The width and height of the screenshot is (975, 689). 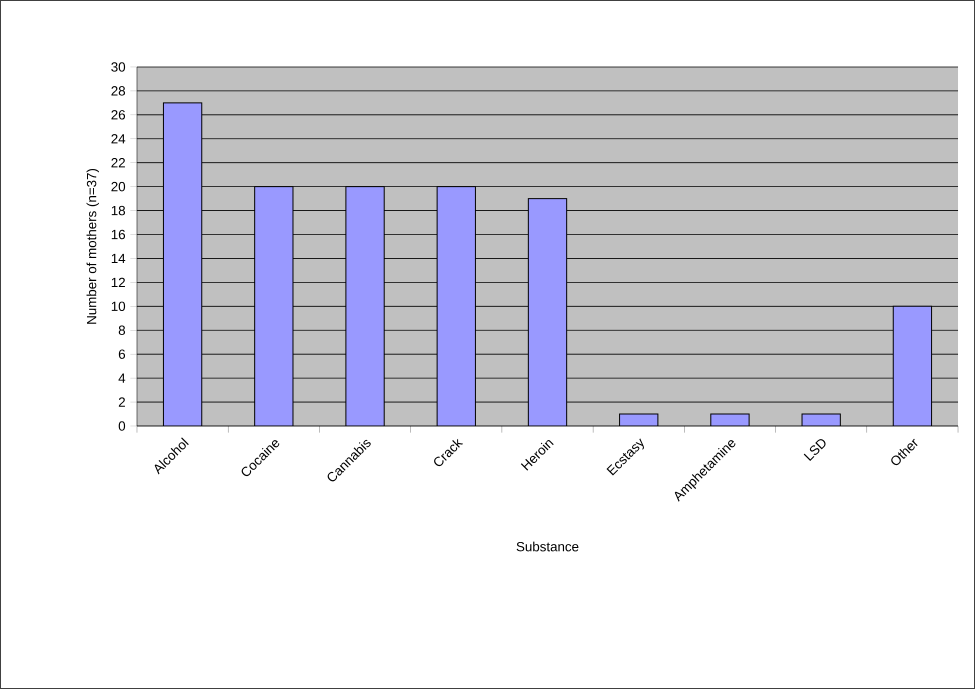 What do you see at coordinates (118, 139) in the screenshot?
I see `y-tick-label: 24` at bounding box center [118, 139].